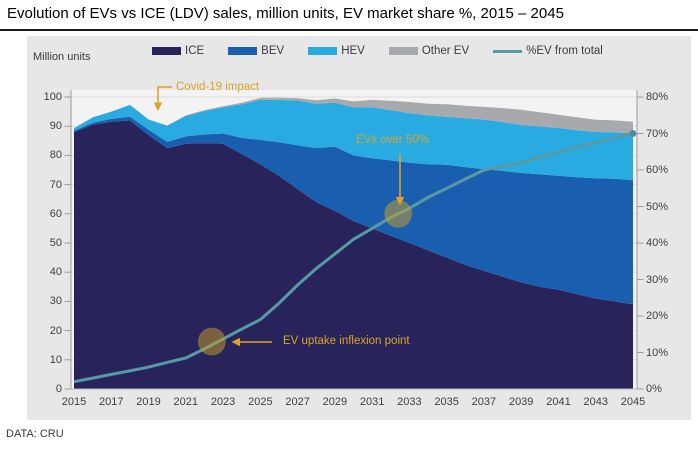  What do you see at coordinates (445, 51) in the screenshot?
I see `legend-label: Other EV` at bounding box center [445, 51].